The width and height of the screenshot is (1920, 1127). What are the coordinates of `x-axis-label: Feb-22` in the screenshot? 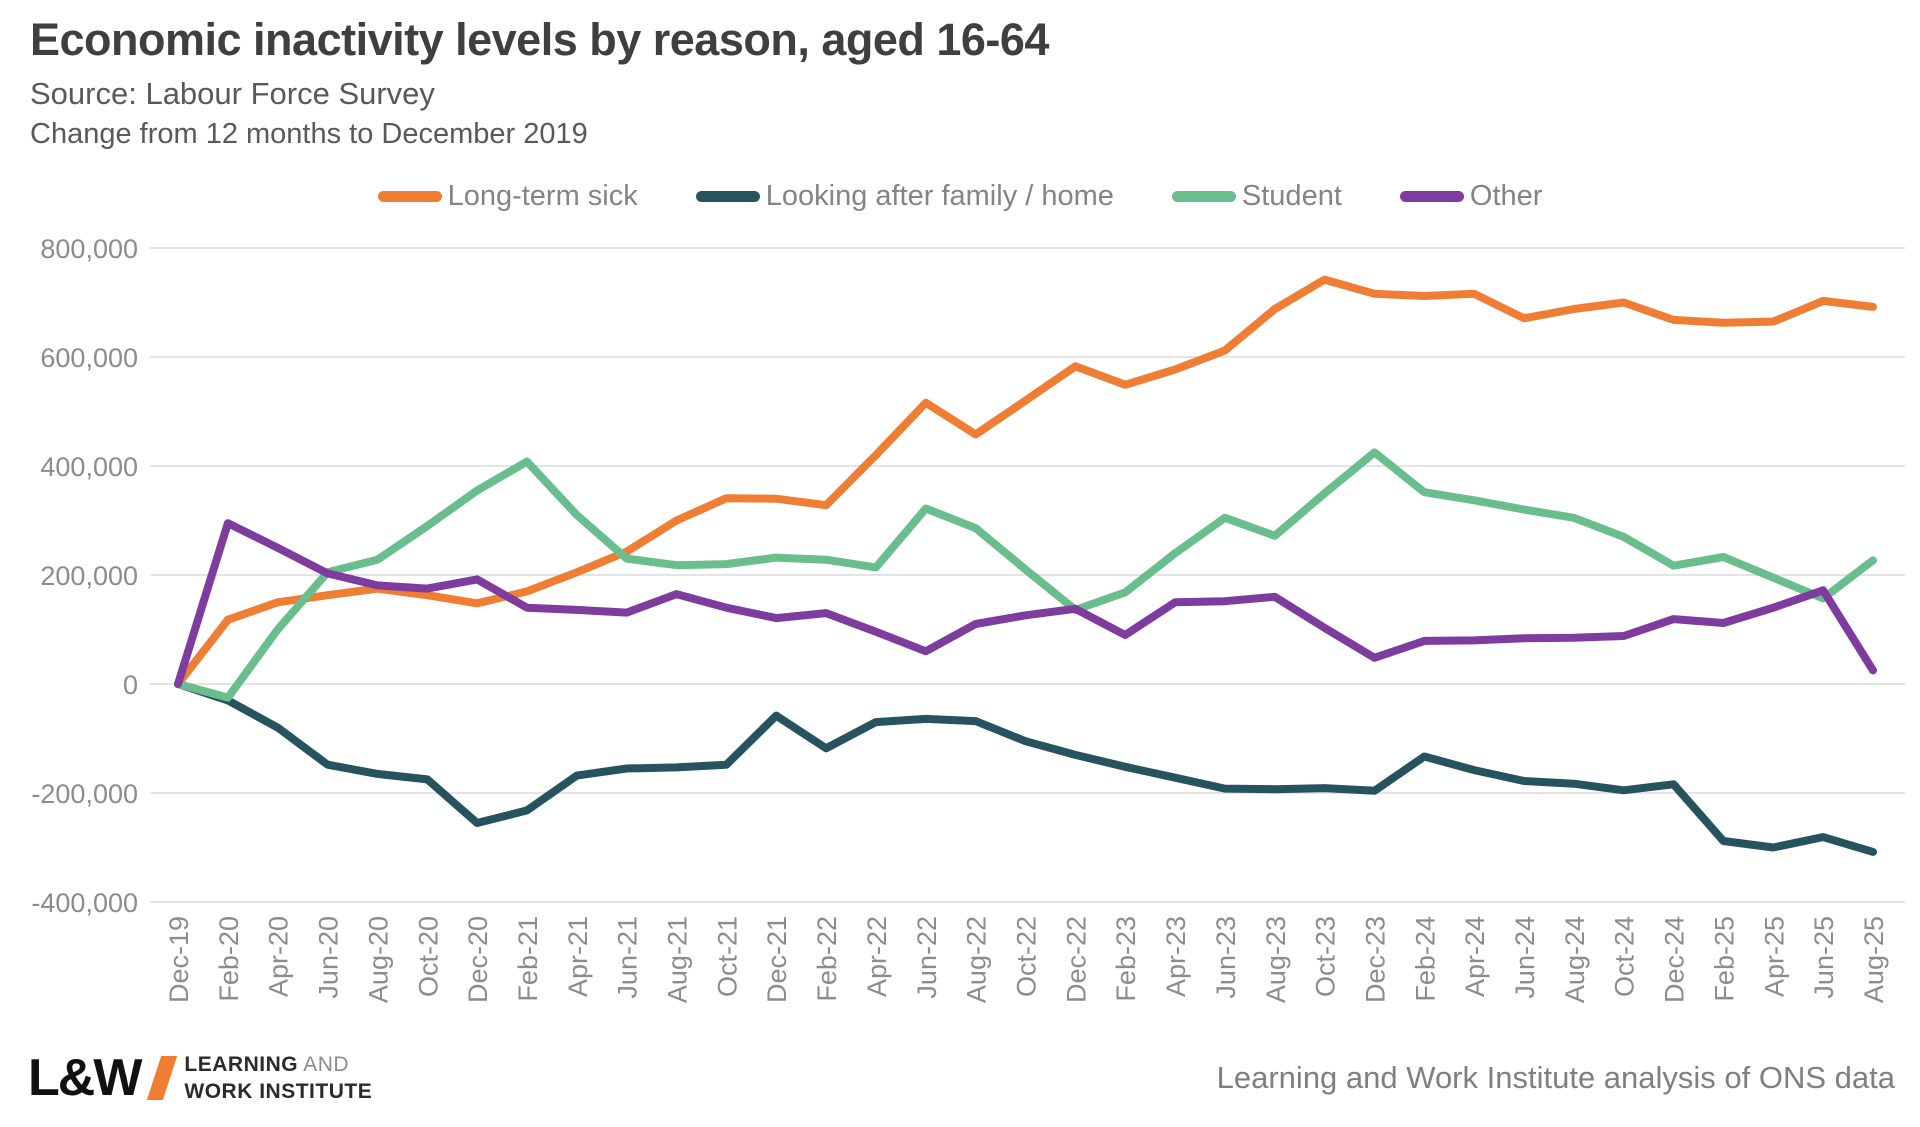 It's located at (827, 959).